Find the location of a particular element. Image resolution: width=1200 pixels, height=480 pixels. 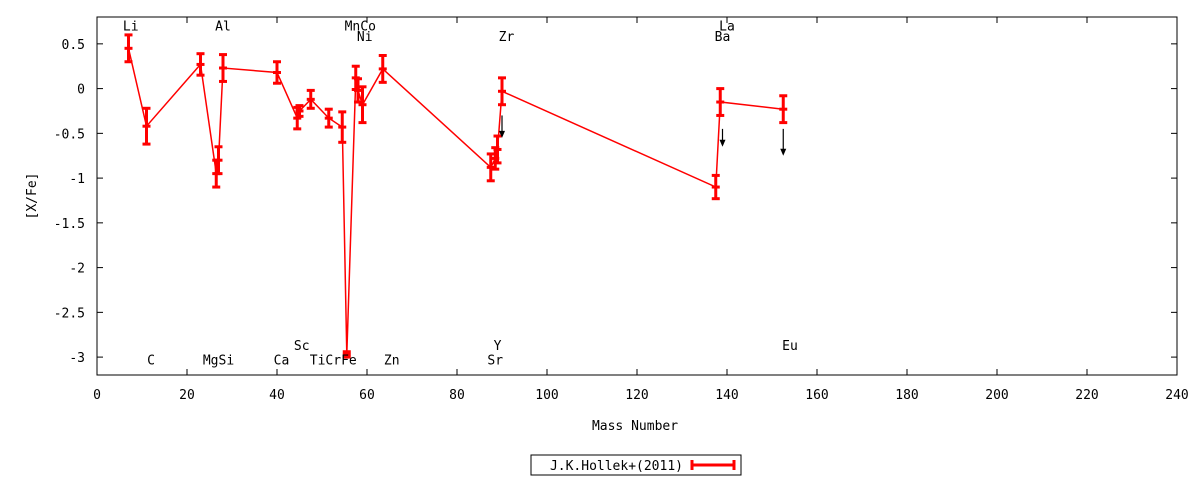

element-label: Sr is located at coordinates (495, 360).